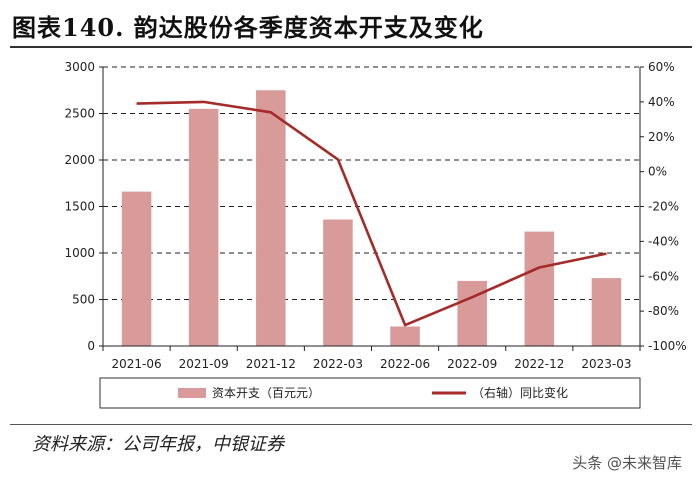 The height and width of the screenshot is (480, 700). What do you see at coordinates (663, 241) in the screenshot?
I see `right-tick-label: -40%` at bounding box center [663, 241].